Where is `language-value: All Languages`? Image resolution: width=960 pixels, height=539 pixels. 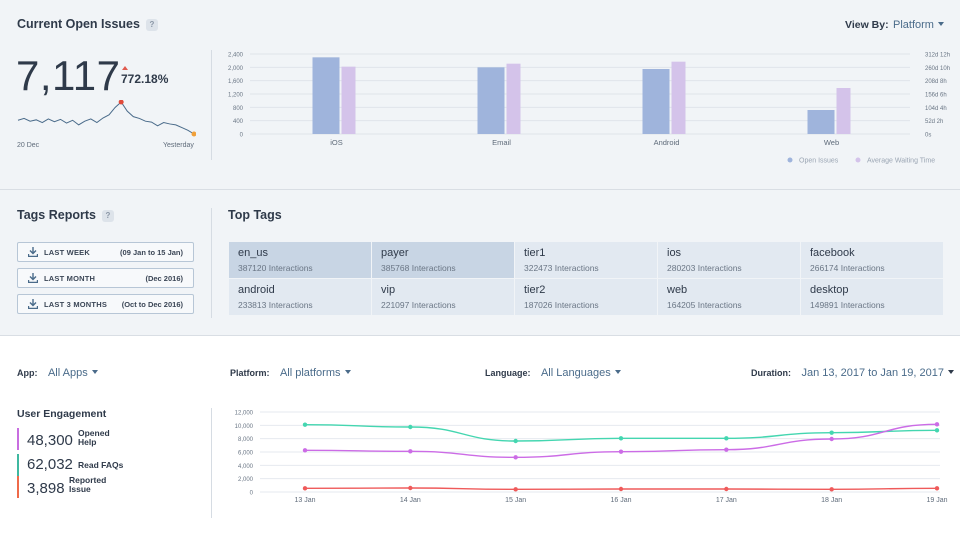 language-value: All Languages is located at coordinates (575, 373).